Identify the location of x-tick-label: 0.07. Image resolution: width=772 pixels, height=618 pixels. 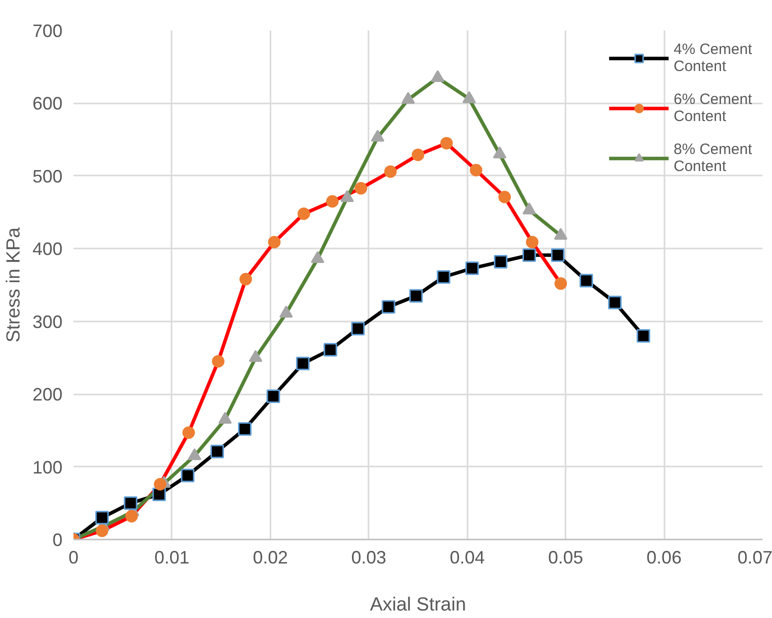
(754, 558).